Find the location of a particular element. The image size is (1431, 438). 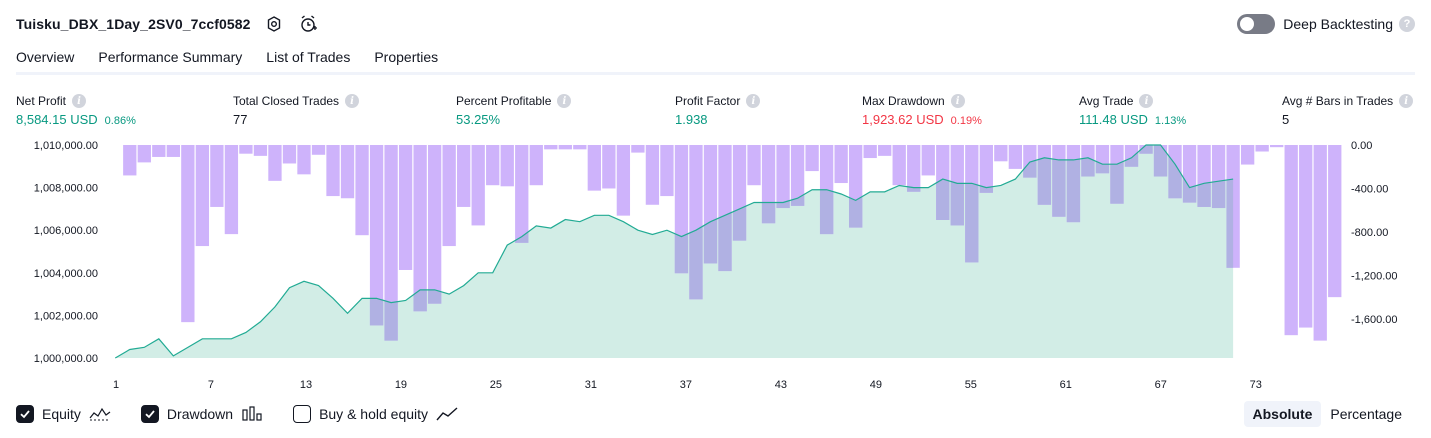

drawdown-checkbox is located at coordinates (149, 414).